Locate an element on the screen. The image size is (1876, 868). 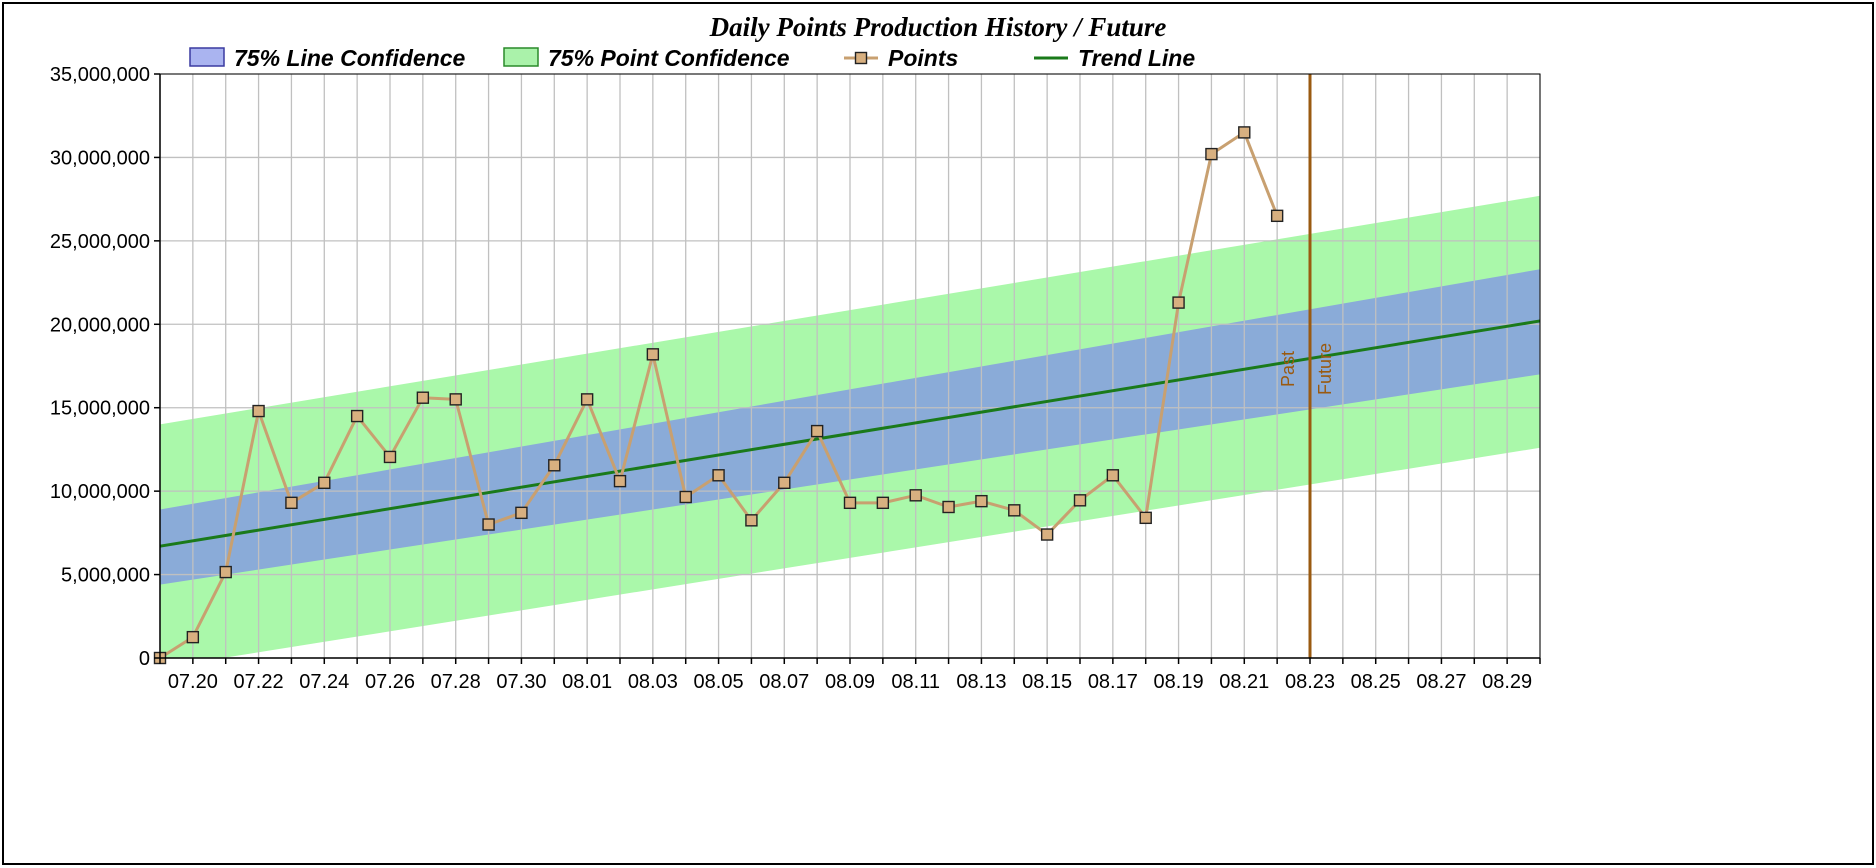
y-tick-label: 25,000,000 is located at coordinates (100, 242).